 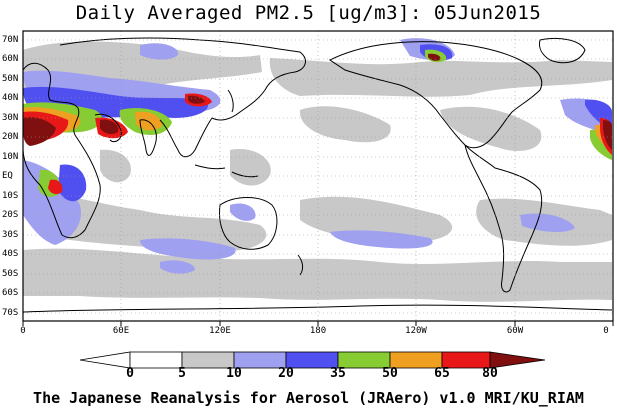 What do you see at coordinates (10, 40) in the screenshot?
I see `lat-label: 70N` at bounding box center [10, 40].